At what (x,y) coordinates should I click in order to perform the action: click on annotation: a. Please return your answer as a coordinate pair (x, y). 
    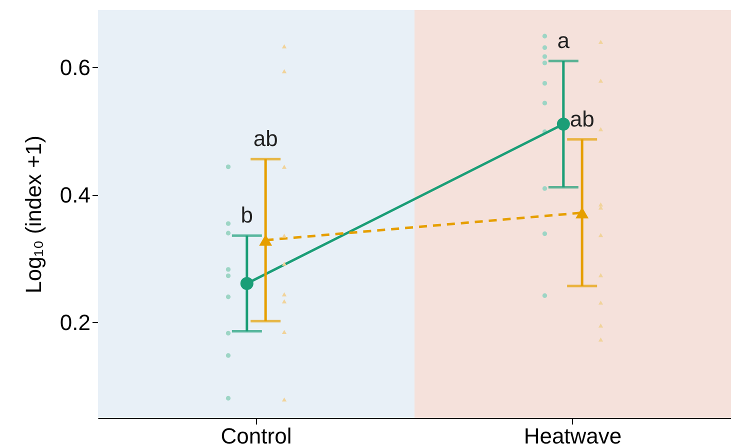
    Looking at the image, I should click on (563, 40).